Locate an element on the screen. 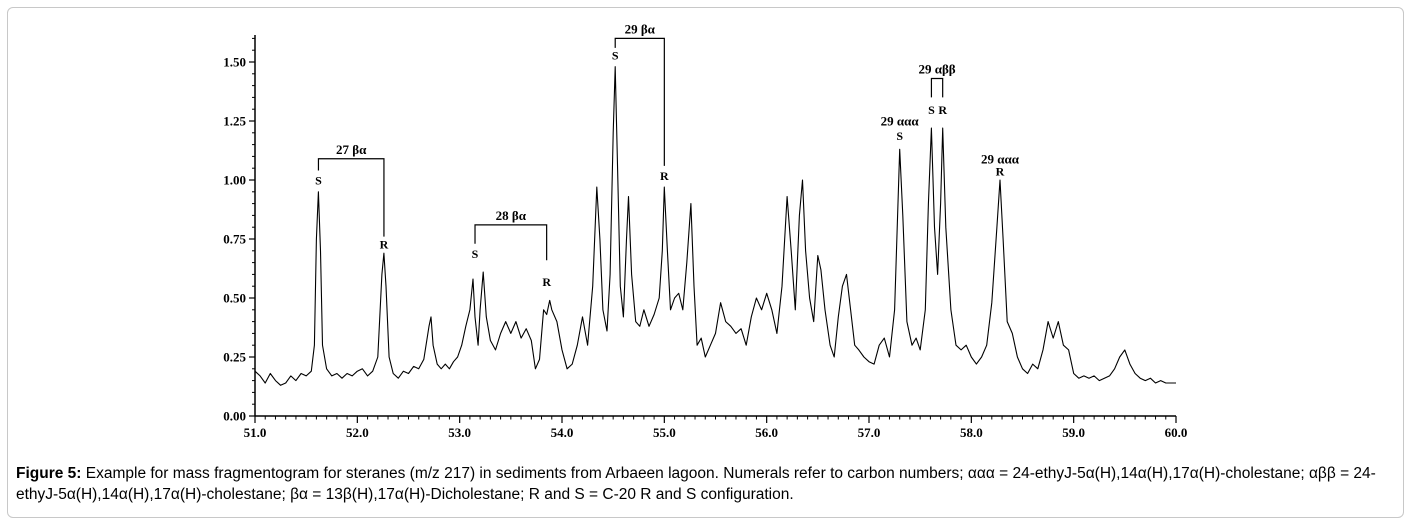  y-tick-label: 0.25 is located at coordinates (234, 357).